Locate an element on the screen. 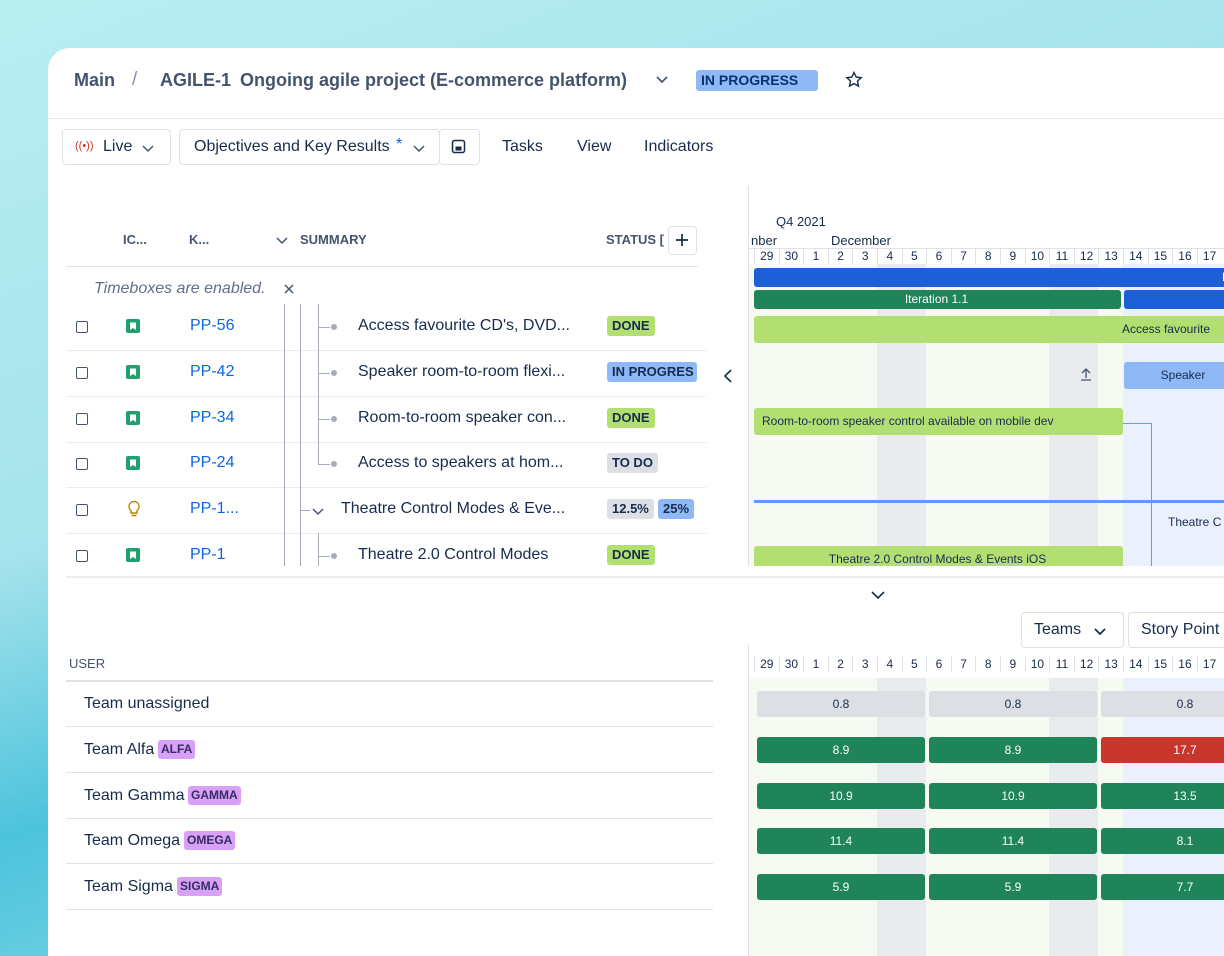 The height and width of the screenshot is (956, 1224). issue-key: PP-24 is located at coordinates (212, 463).